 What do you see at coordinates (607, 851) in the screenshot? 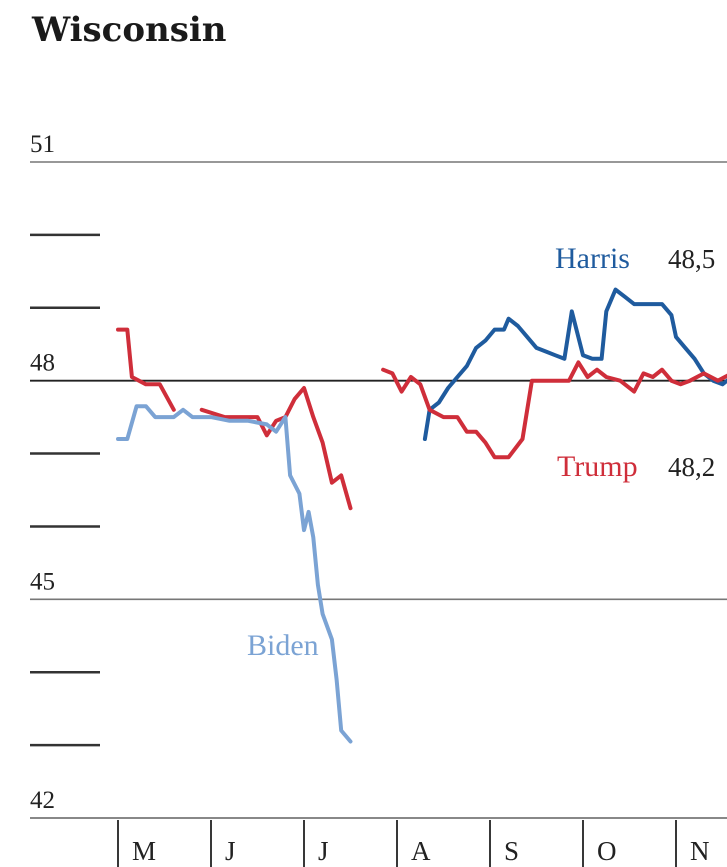
I see `x-tick-label: O` at bounding box center [607, 851].